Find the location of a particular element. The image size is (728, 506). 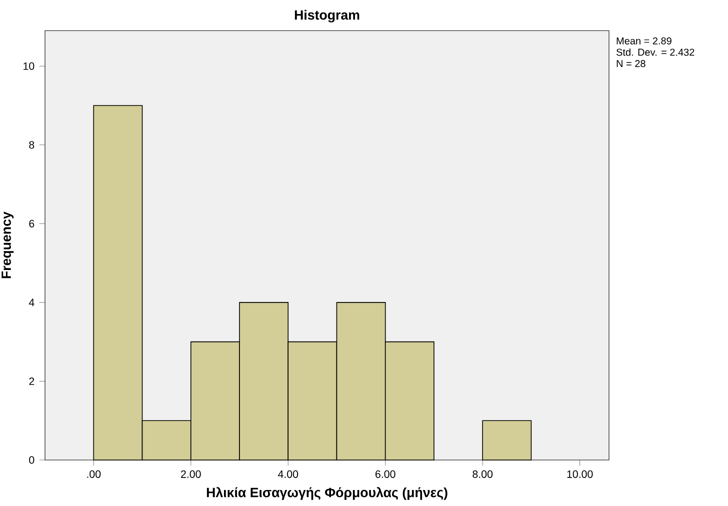

x-tick-label: 8.00 is located at coordinates (482, 474).